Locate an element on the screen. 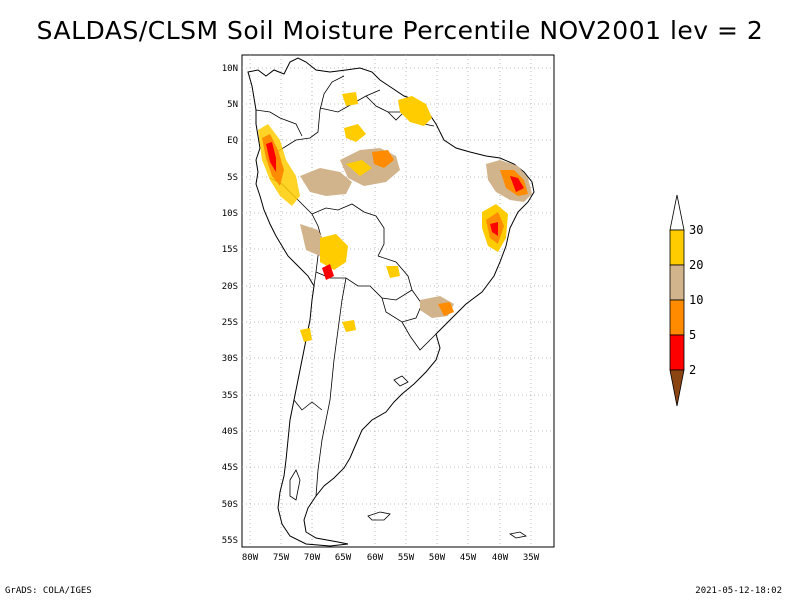  lon-label: 80W is located at coordinates (250, 558).